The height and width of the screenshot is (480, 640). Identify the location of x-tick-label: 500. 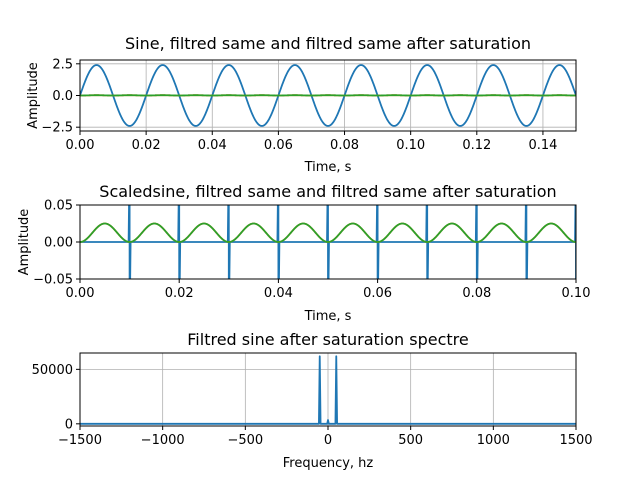
(410, 440).